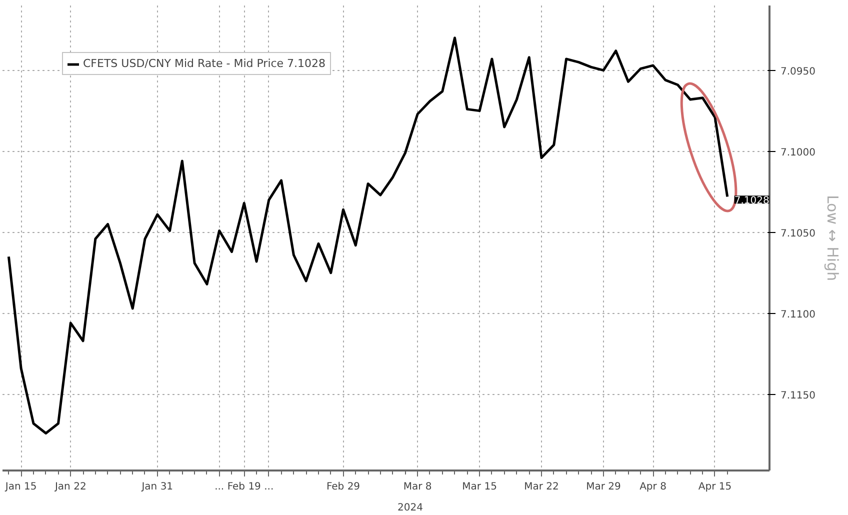 The image size is (848, 515). Describe the element at coordinates (798, 72) in the screenshot. I see `y-tick-label: 7.0950` at that location.